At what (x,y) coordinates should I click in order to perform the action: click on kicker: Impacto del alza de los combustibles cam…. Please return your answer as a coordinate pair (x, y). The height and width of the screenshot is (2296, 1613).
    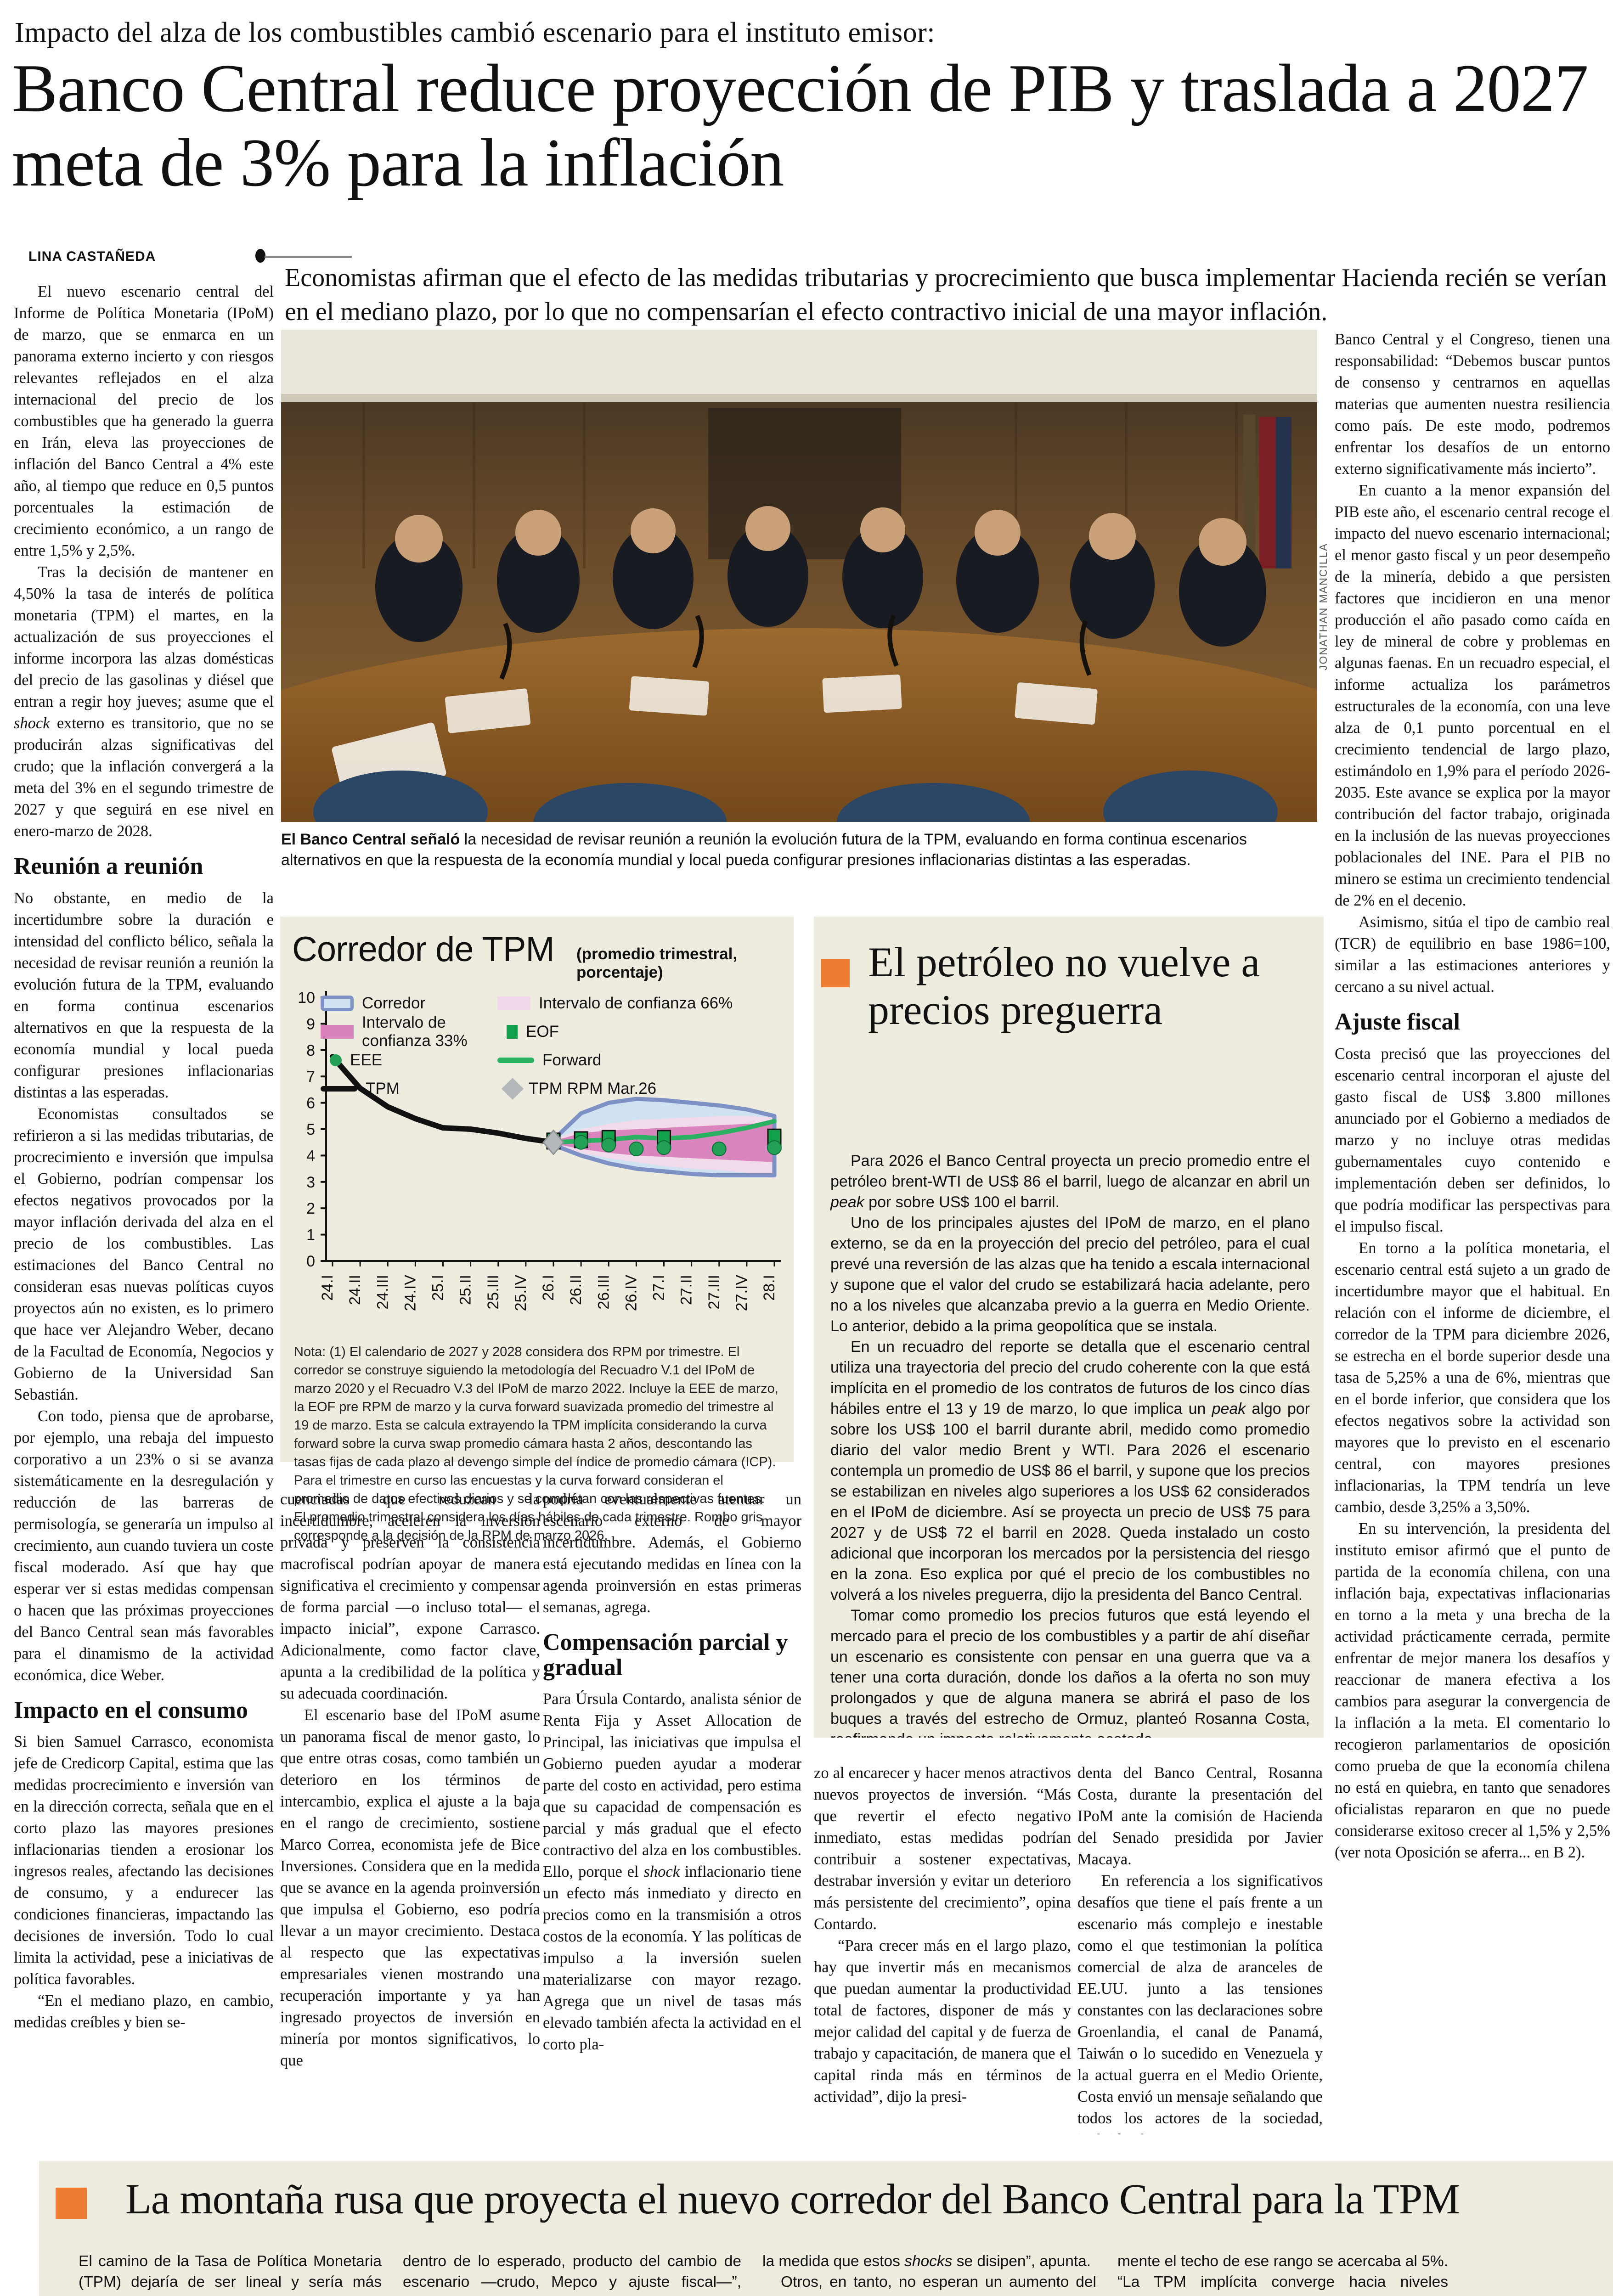
    Looking at the image, I should click on (475, 33).